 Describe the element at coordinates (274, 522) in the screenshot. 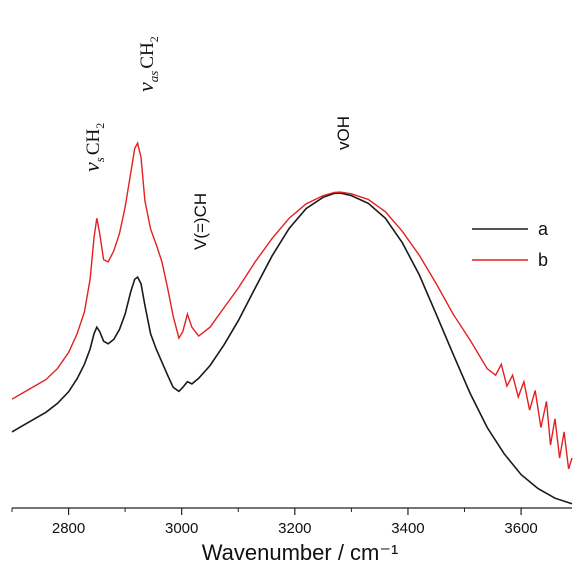

I see `x-axis-ticks: 2800 3000 3200 3400 3600` at that location.